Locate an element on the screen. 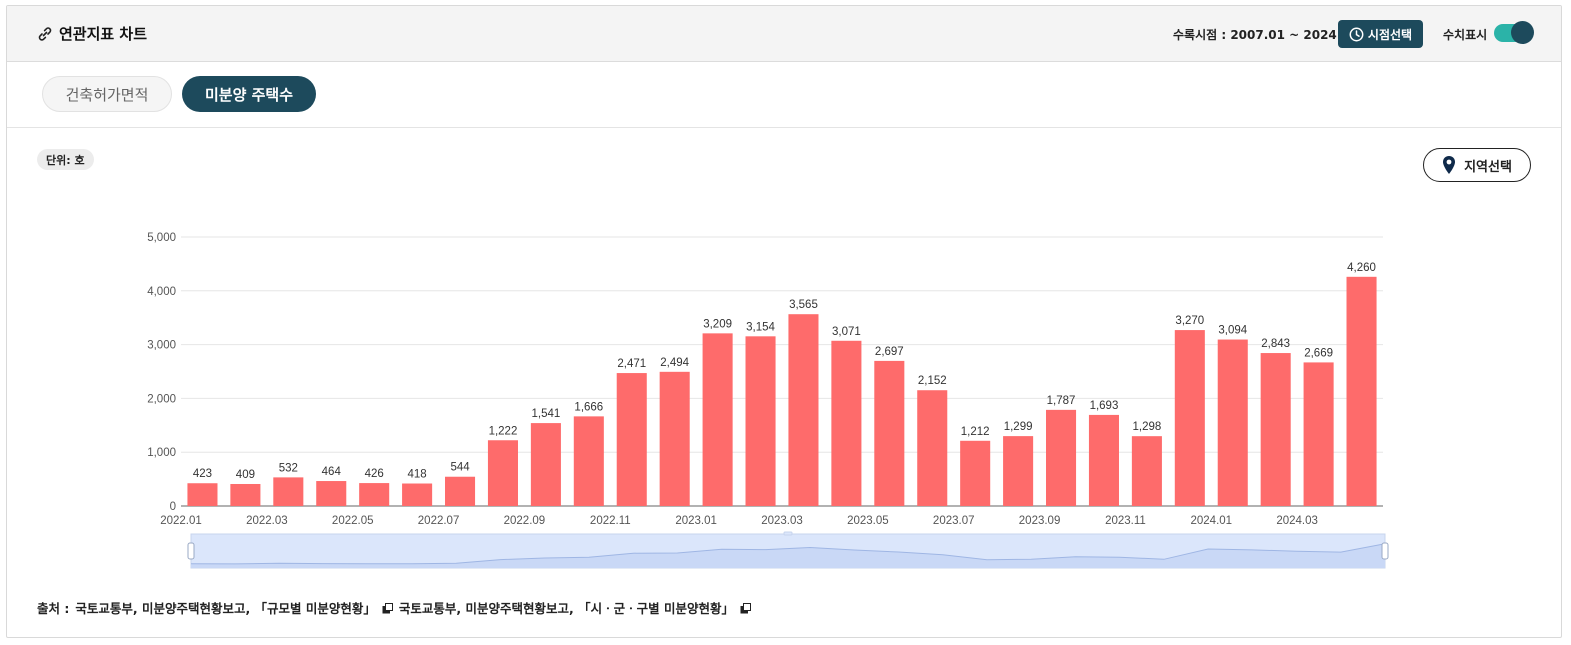 The image size is (1571, 645). show-values-toggle is located at coordinates (1514, 32).